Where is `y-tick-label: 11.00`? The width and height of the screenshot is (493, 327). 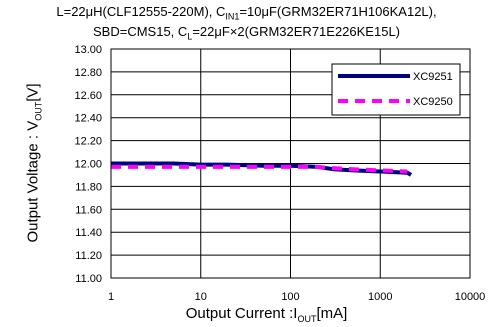
y-tick-label: 11.00 is located at coordinates (88, 279).